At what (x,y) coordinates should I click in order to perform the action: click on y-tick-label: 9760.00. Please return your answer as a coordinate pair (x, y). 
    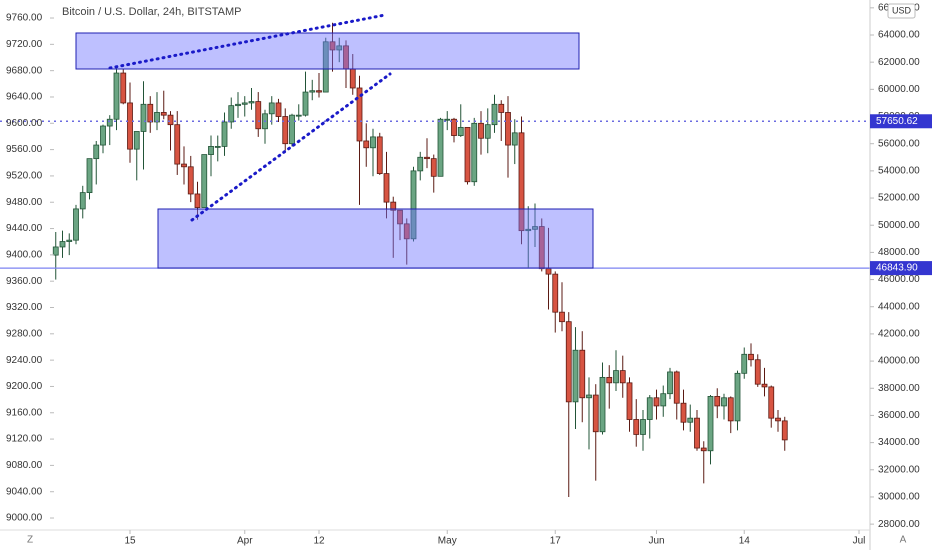
    Looking at the image, I should click on (24, 18).